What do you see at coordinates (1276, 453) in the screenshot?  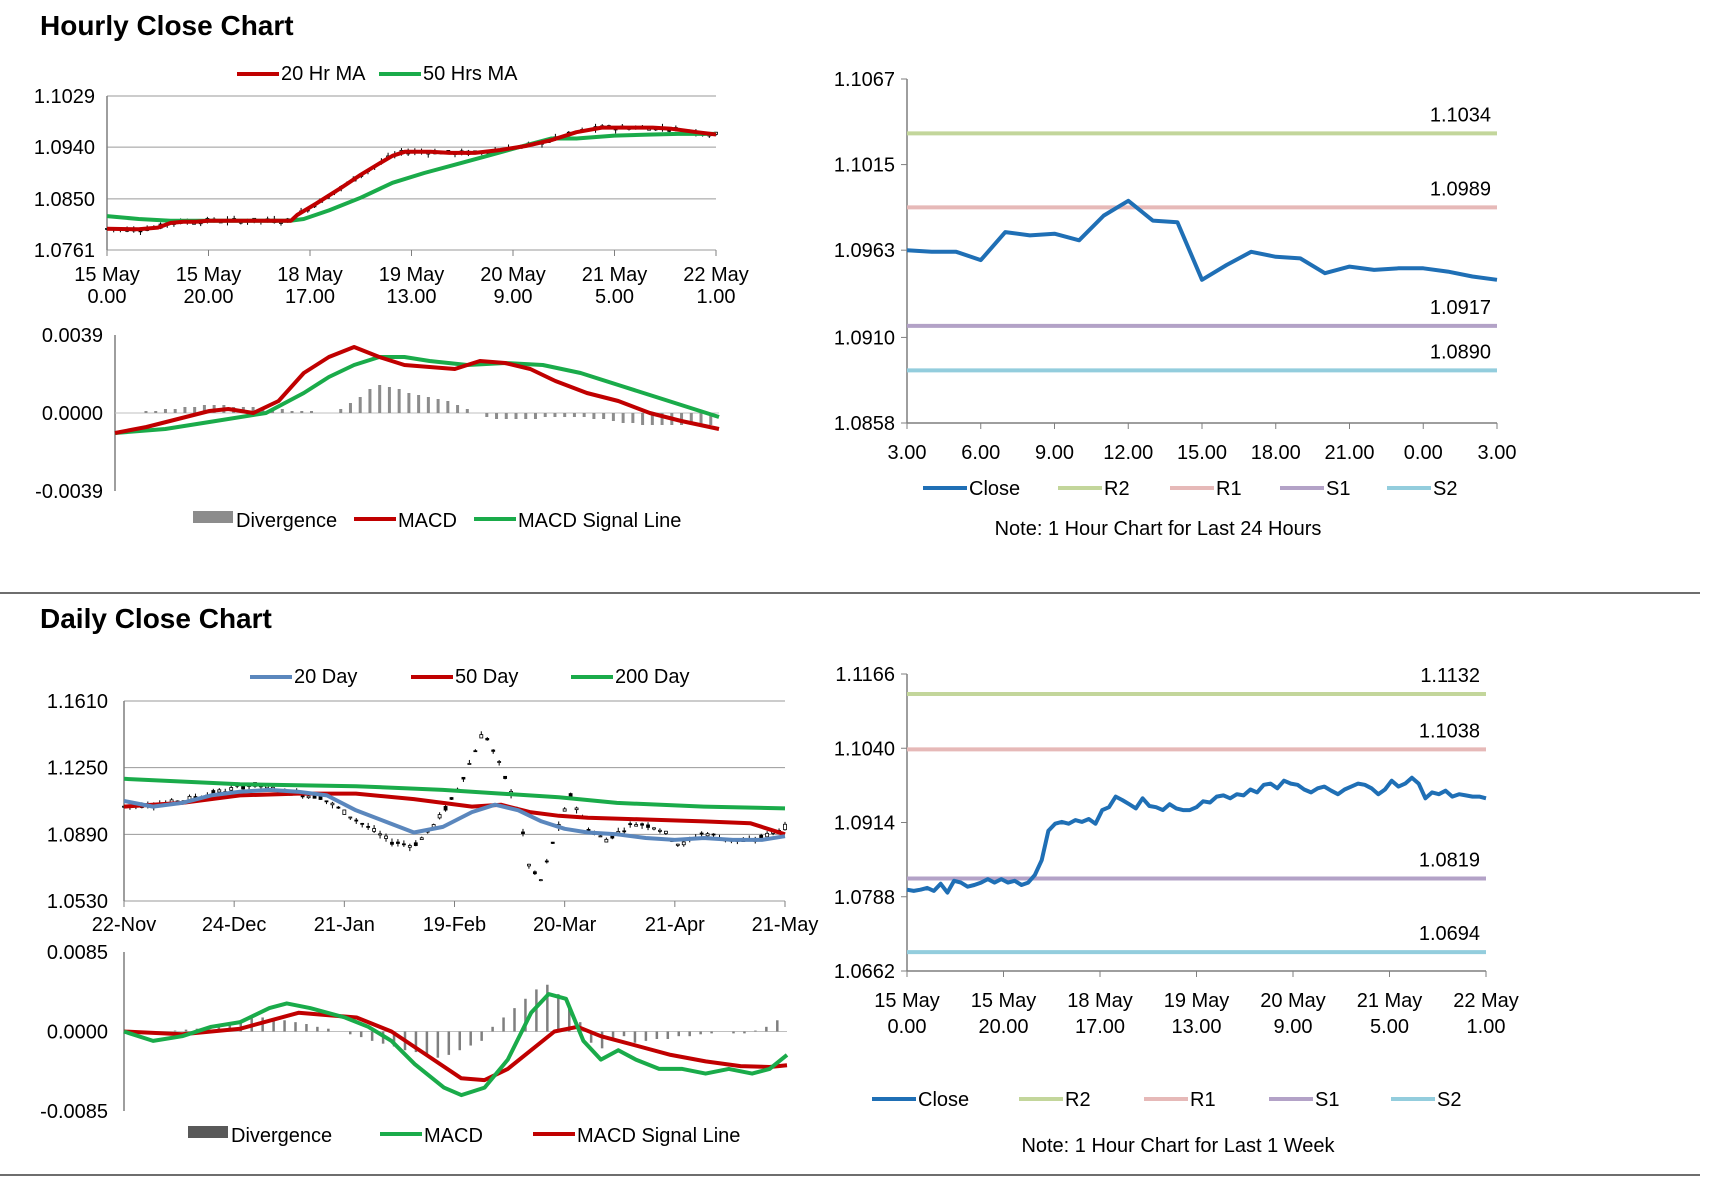 I see `x-tick-label: 18.00` at bounding box center [1276, 453].